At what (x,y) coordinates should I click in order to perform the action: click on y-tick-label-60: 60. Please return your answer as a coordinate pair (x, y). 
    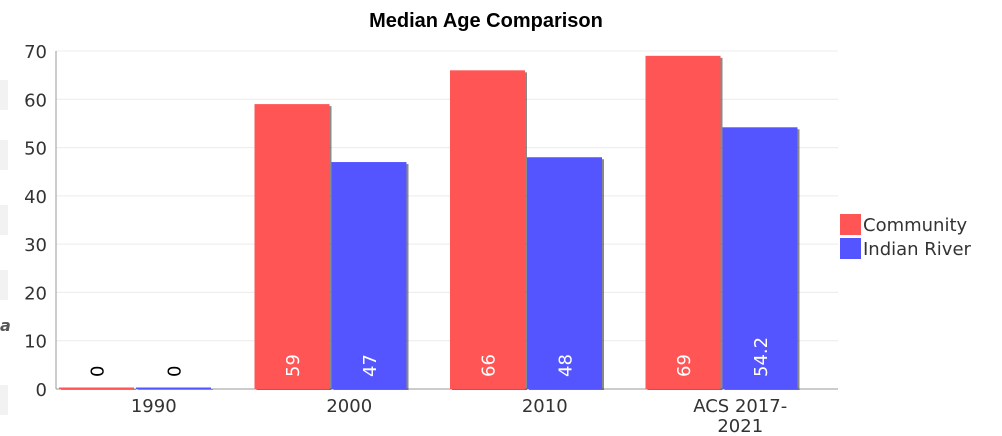
    Looking at the image, I should click on (35, 100).